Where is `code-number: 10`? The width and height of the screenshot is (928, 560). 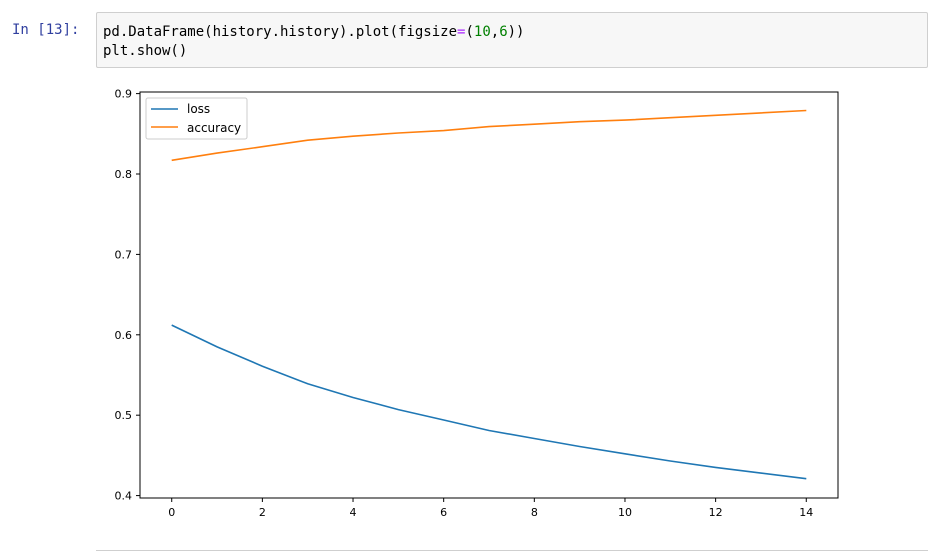
code-number: 10 is located at coordinates (482, 32).